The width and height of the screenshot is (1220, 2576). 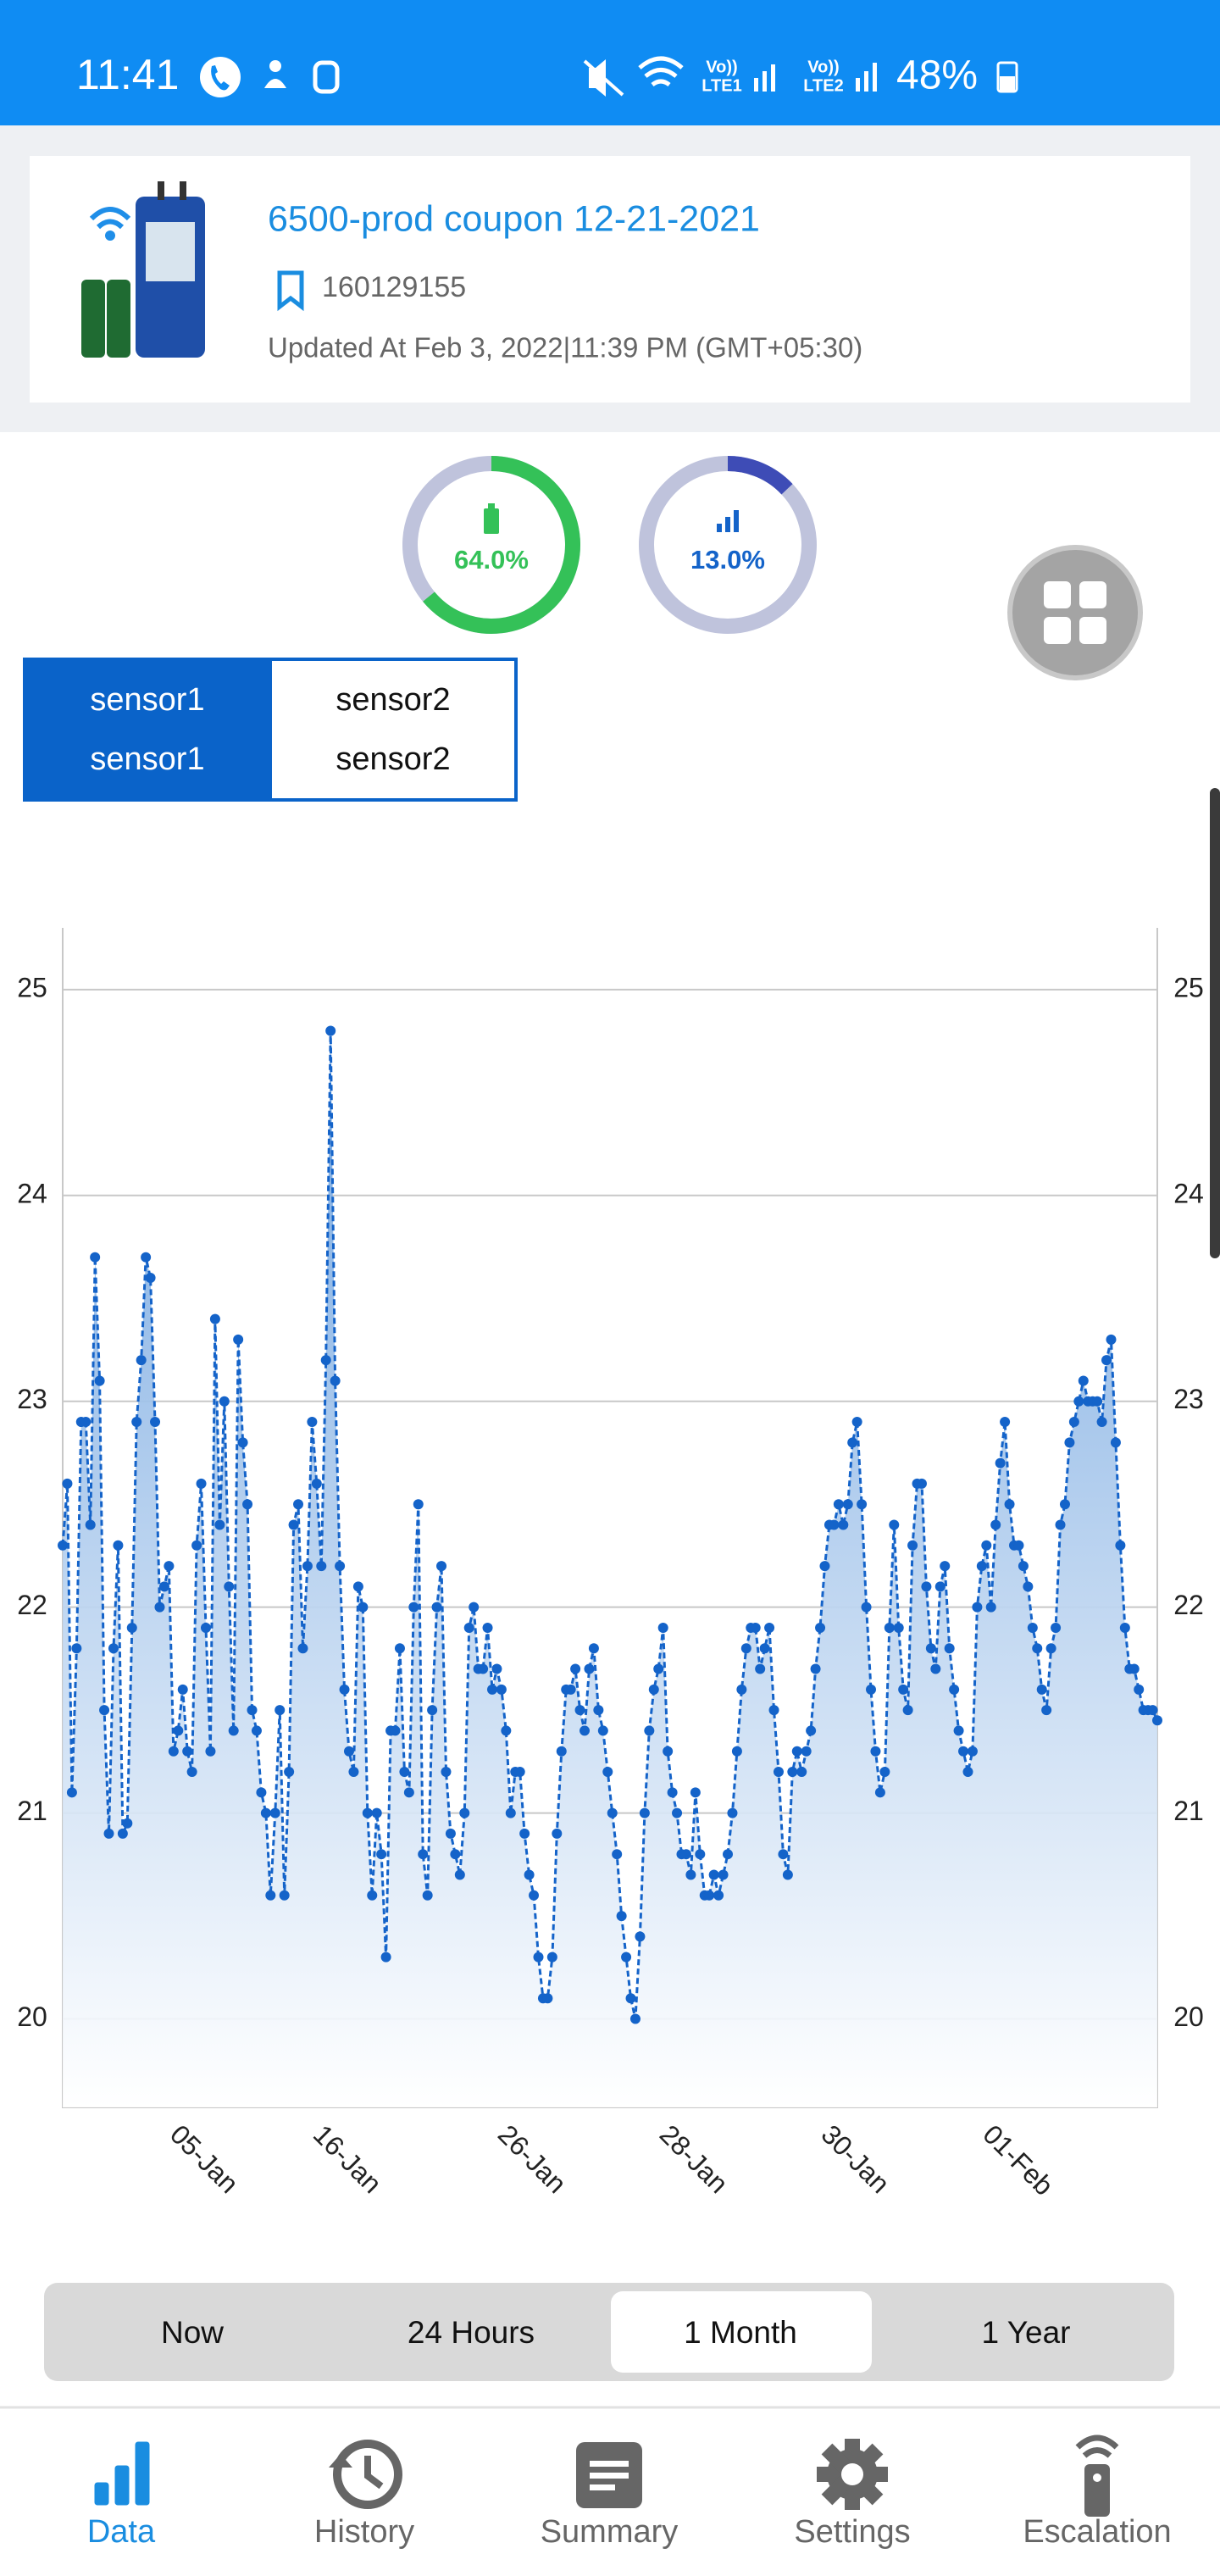 What do you see at coordinates (852, 2532) in the screenshot?
I see `nav-label: Settings` at bounding box center [852, 2532].